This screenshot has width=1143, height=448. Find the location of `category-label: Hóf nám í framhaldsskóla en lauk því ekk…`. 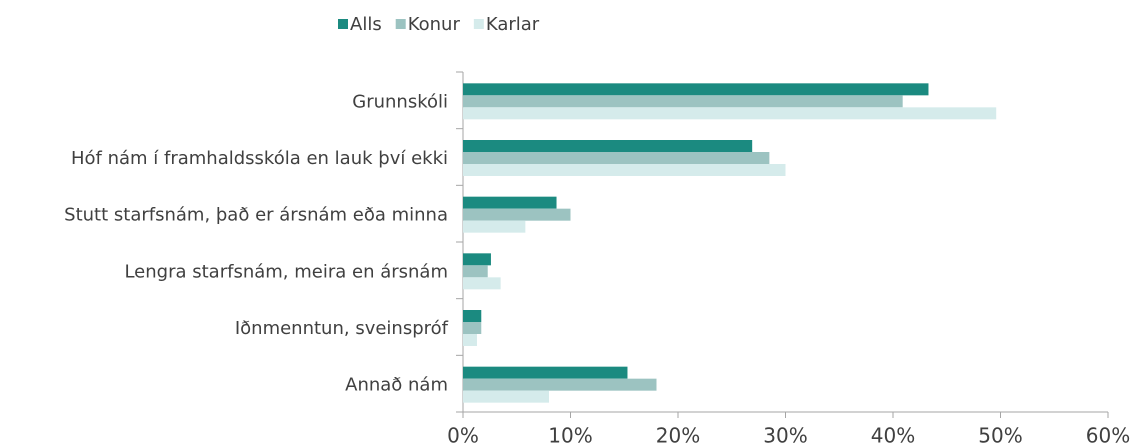

category-label: Hóf nám í framhaldsskóla en lauk því ekk… is located at coordinates (259, 158).